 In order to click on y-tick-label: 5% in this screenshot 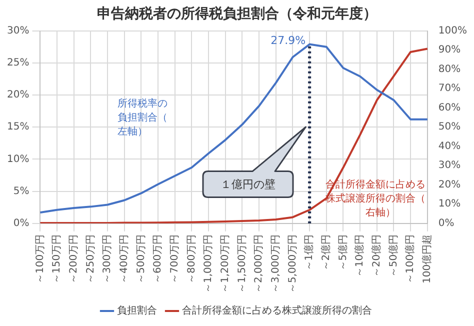, I will do `click(21, 191)`.